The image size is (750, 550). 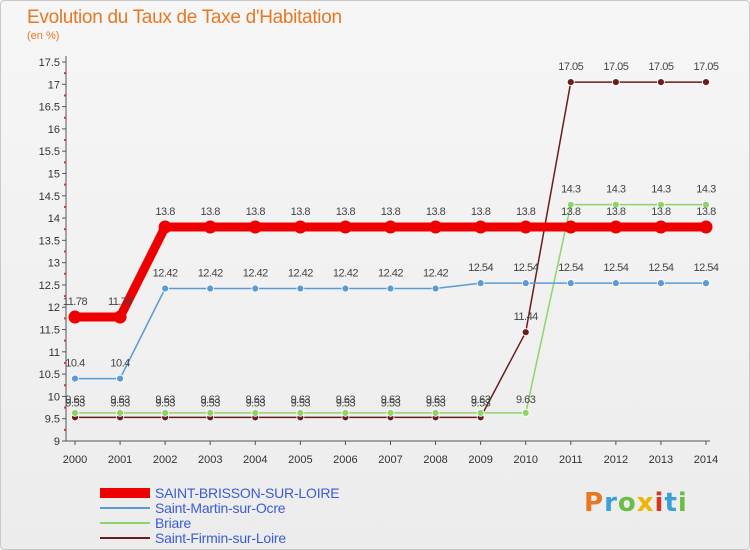 I want to click on y-tick-label: 9, so click(x=57, y=442).